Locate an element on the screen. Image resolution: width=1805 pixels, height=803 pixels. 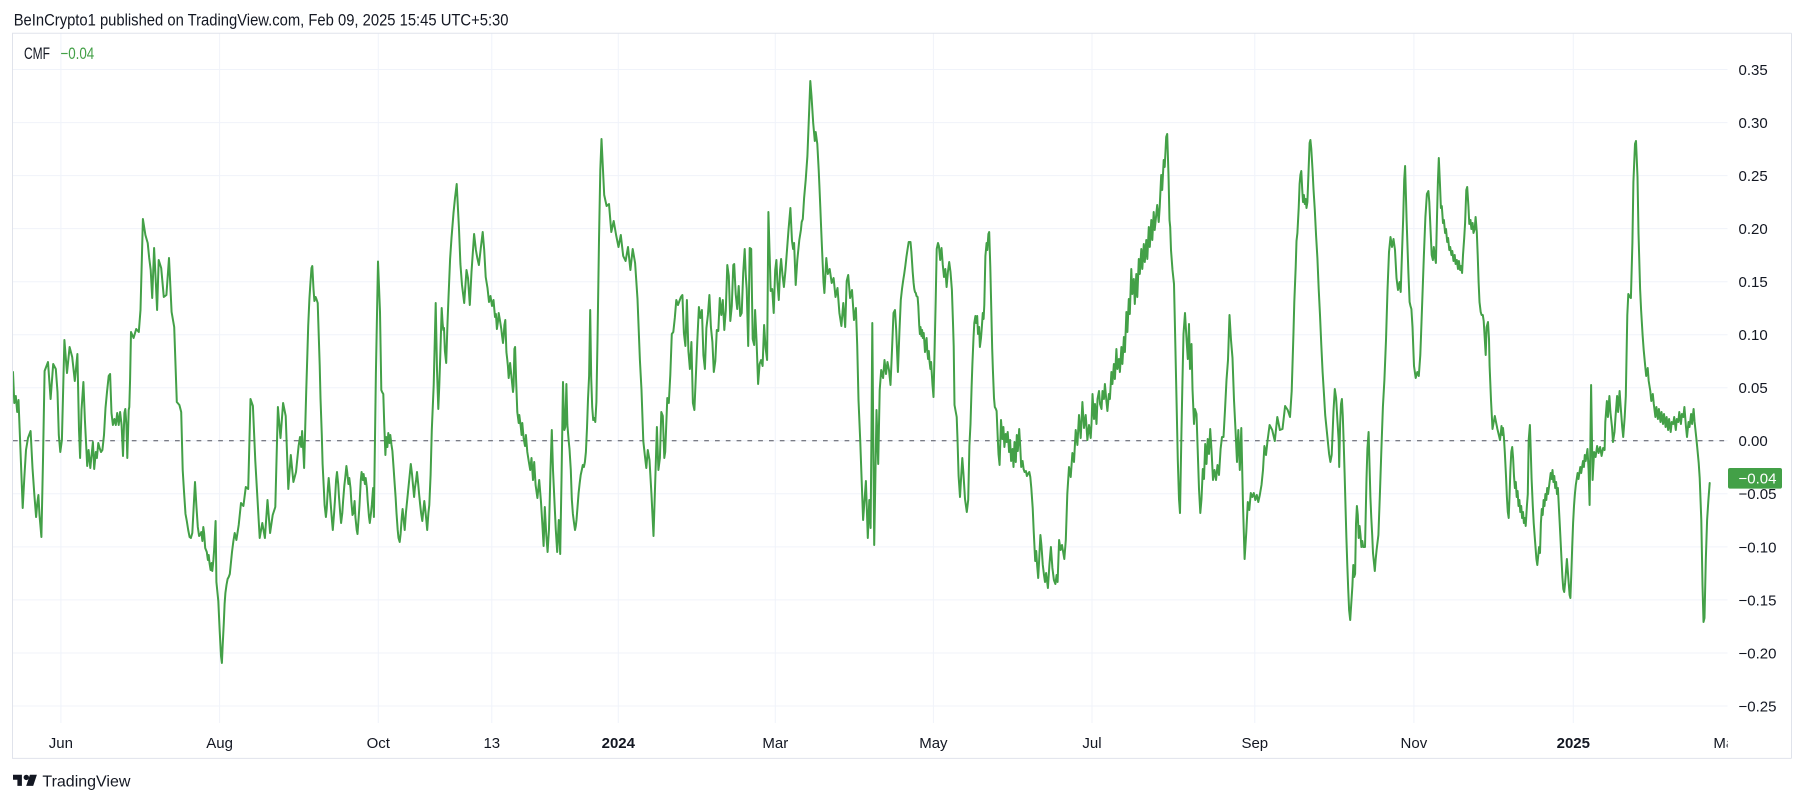
svg-text: 0.15 is located at coordinates (1753, 282).